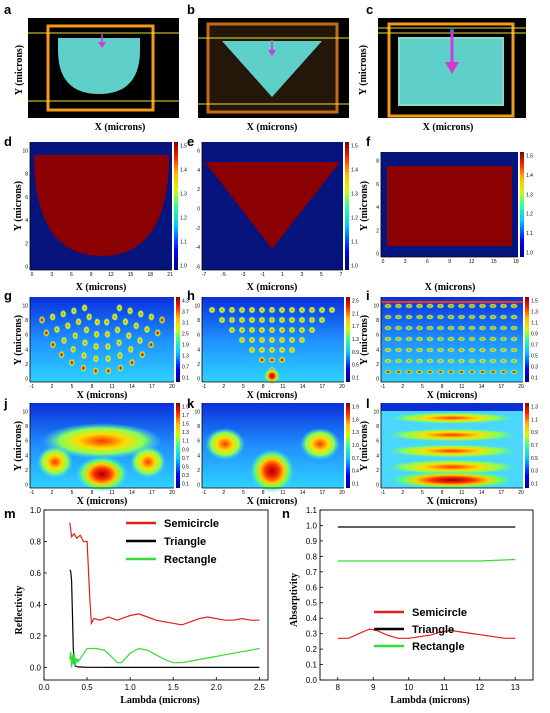 This screenshot has width=550, height=713. I want to click on colorbar-tick-label: 1.3, so click(354, 195).